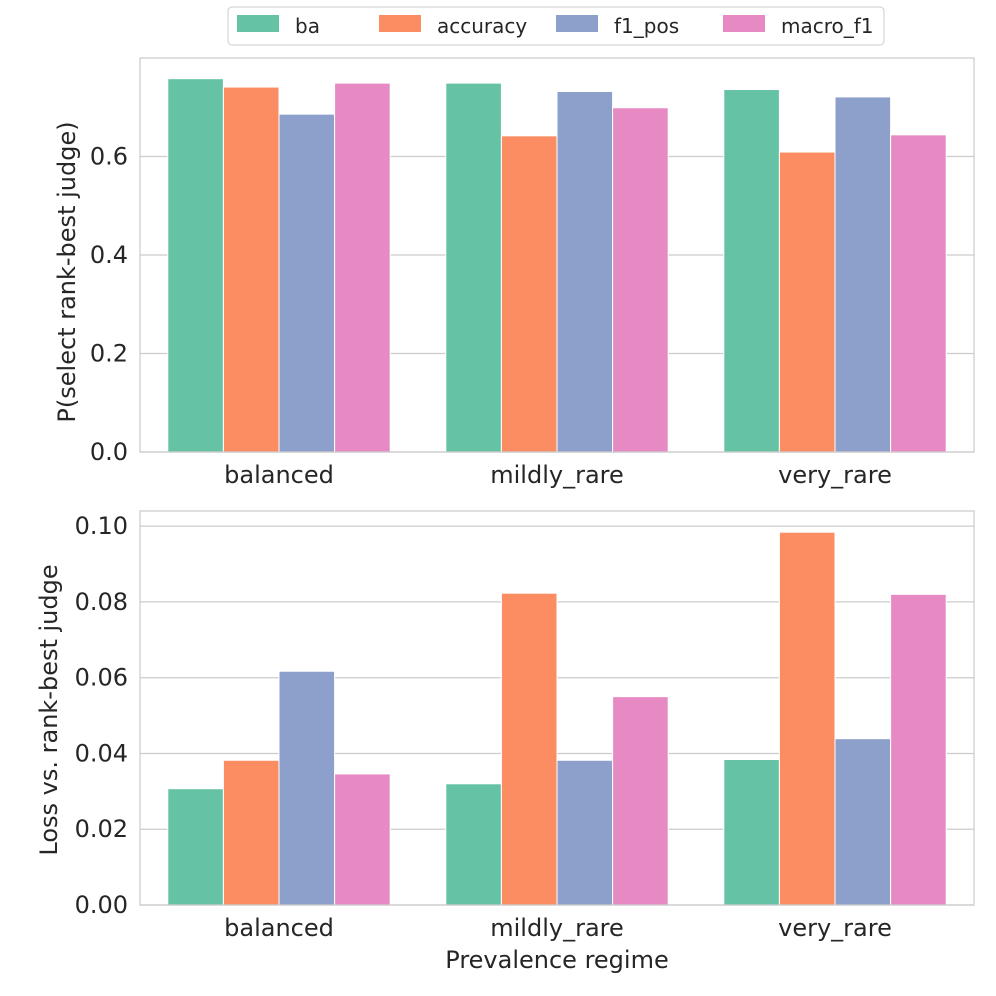  Describe the element at coordinates (556, 960) in the screenshot. I see `bottom-x-axis-label: Prevalence regime` at that location.